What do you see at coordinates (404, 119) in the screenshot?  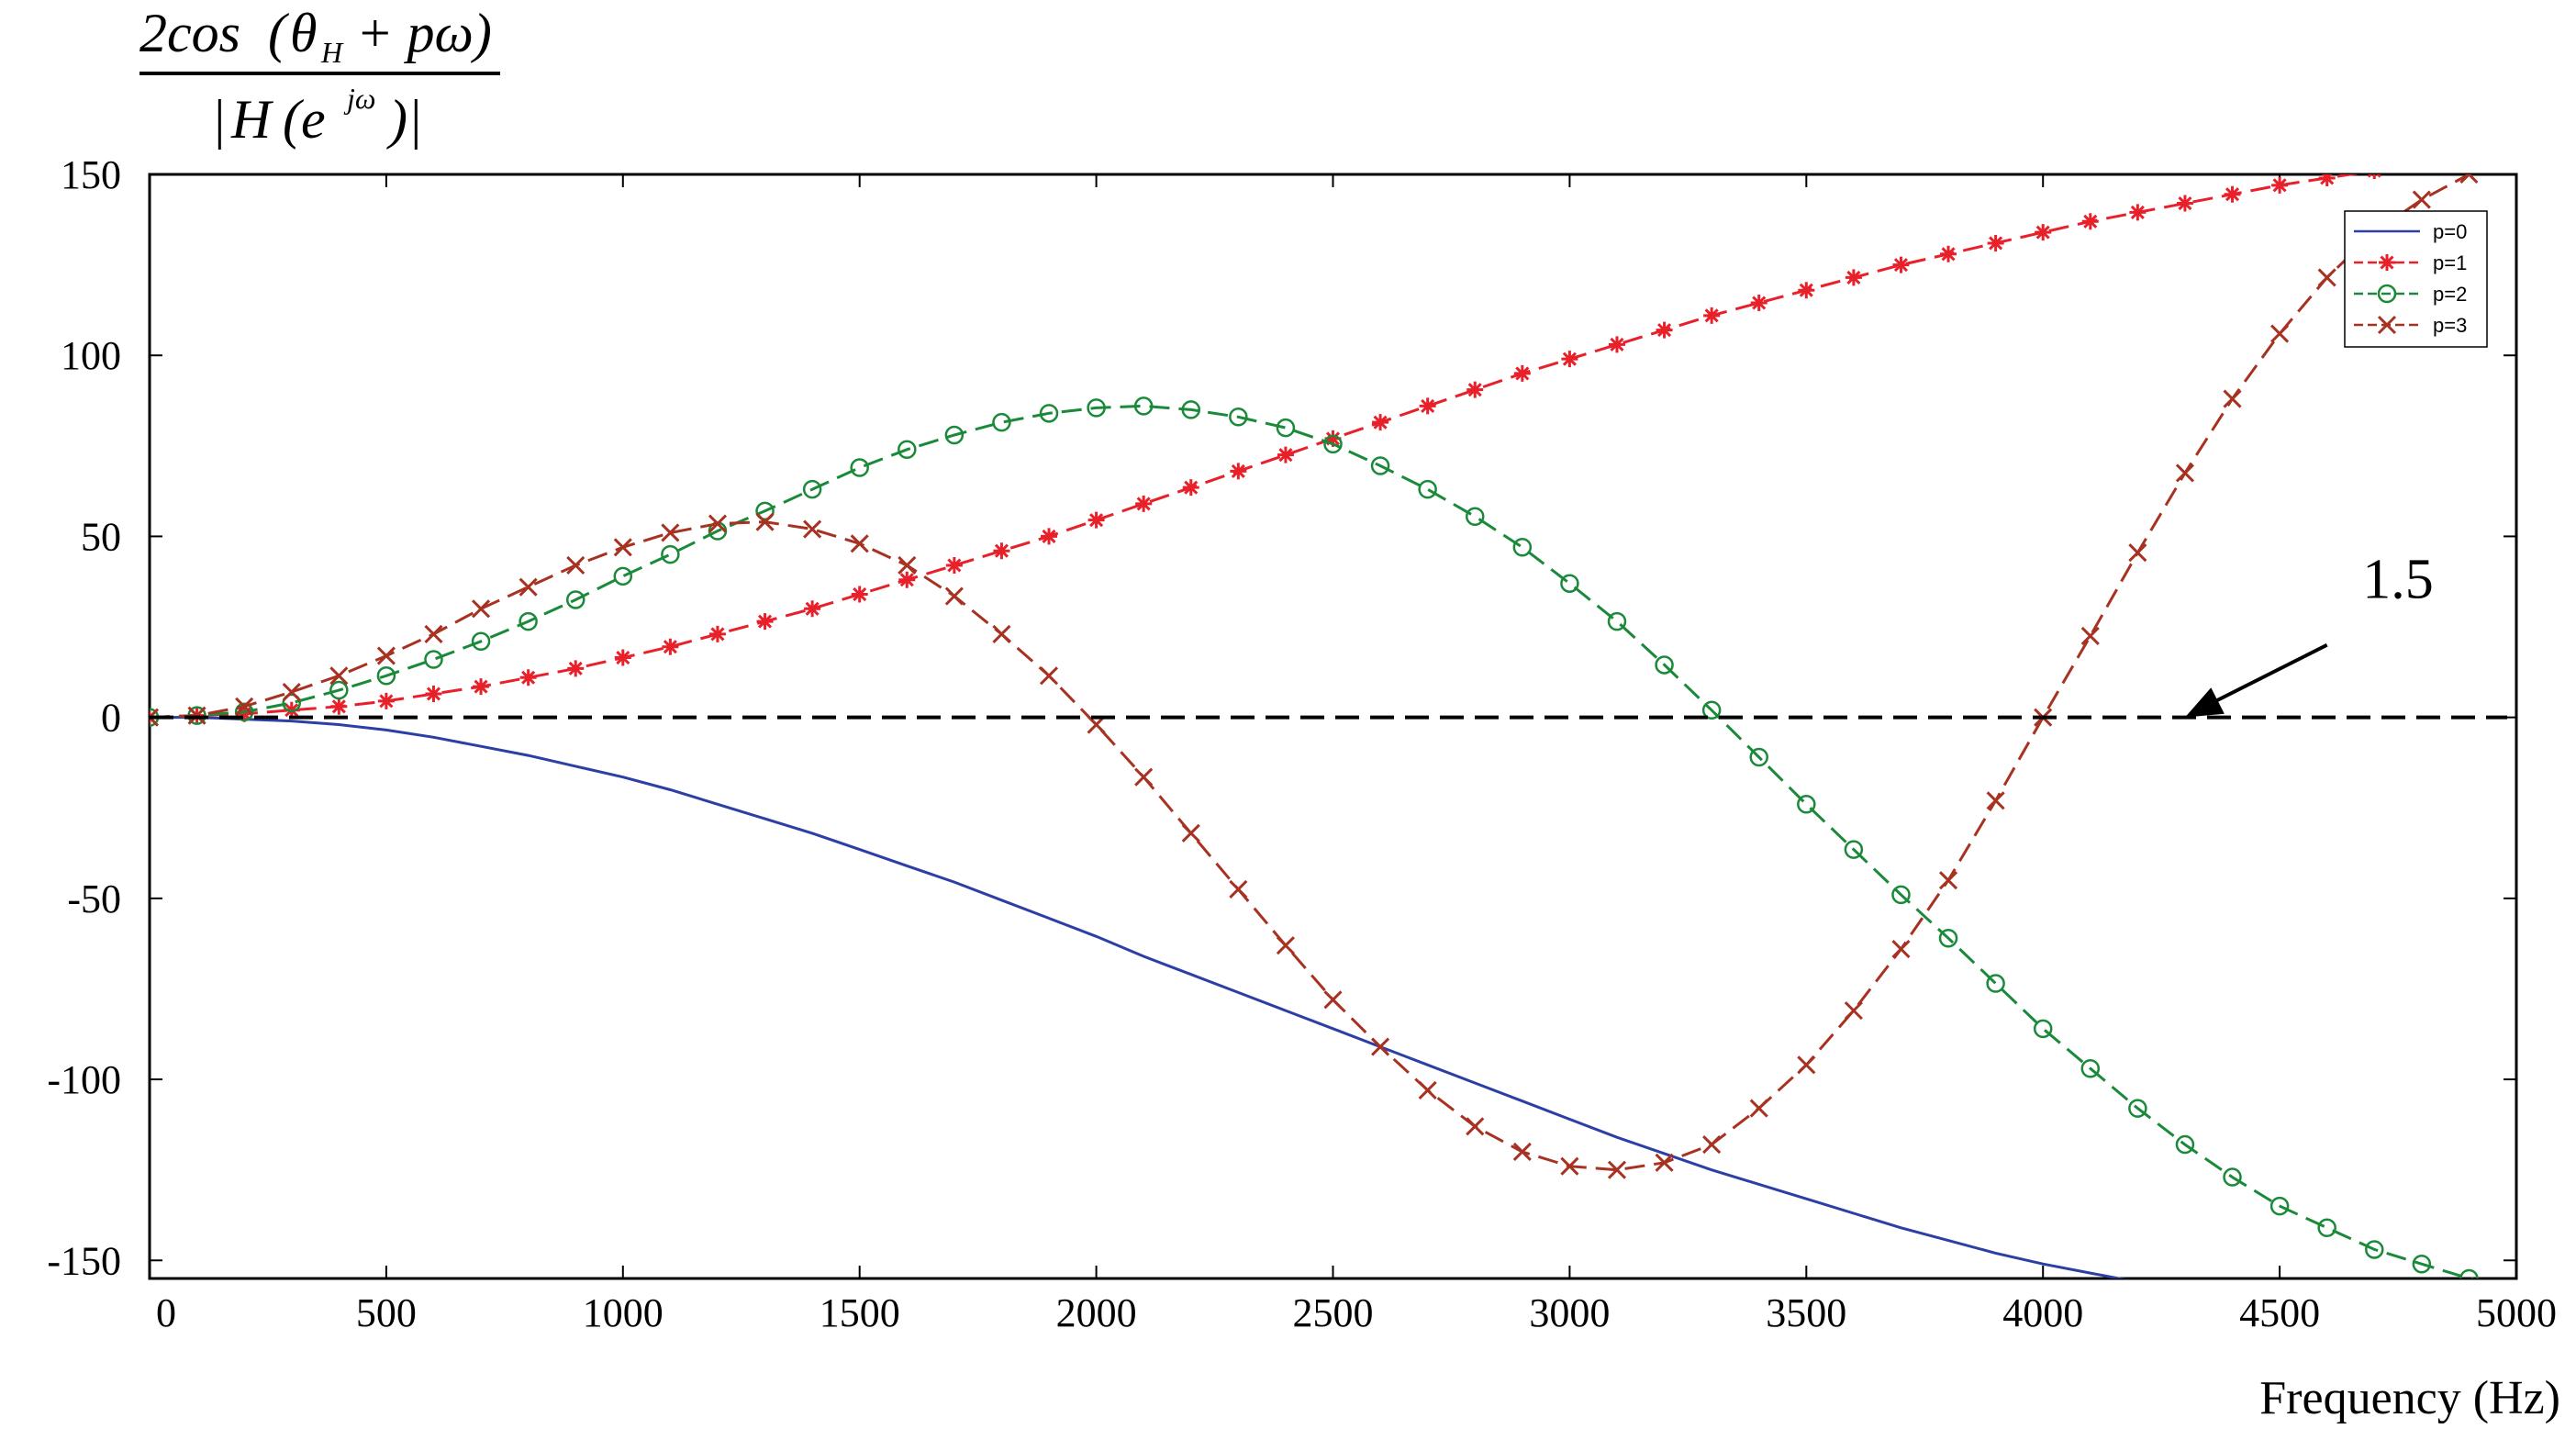 I see `ylabel-abs-close: )|` at bounding box center [404, 119].